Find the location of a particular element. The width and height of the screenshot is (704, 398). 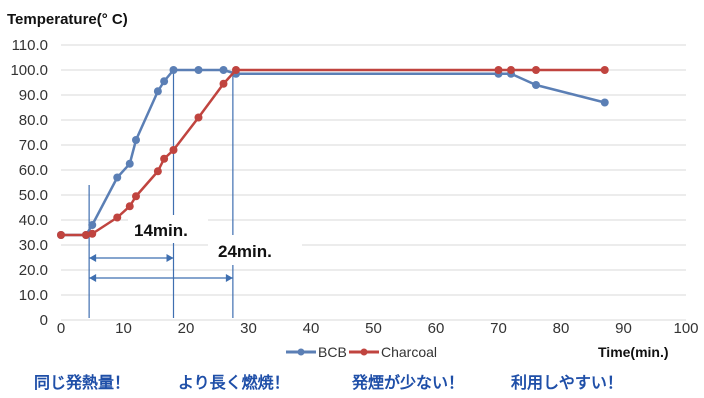

arrow-24min-head-right is located at coordinates (229, 278).